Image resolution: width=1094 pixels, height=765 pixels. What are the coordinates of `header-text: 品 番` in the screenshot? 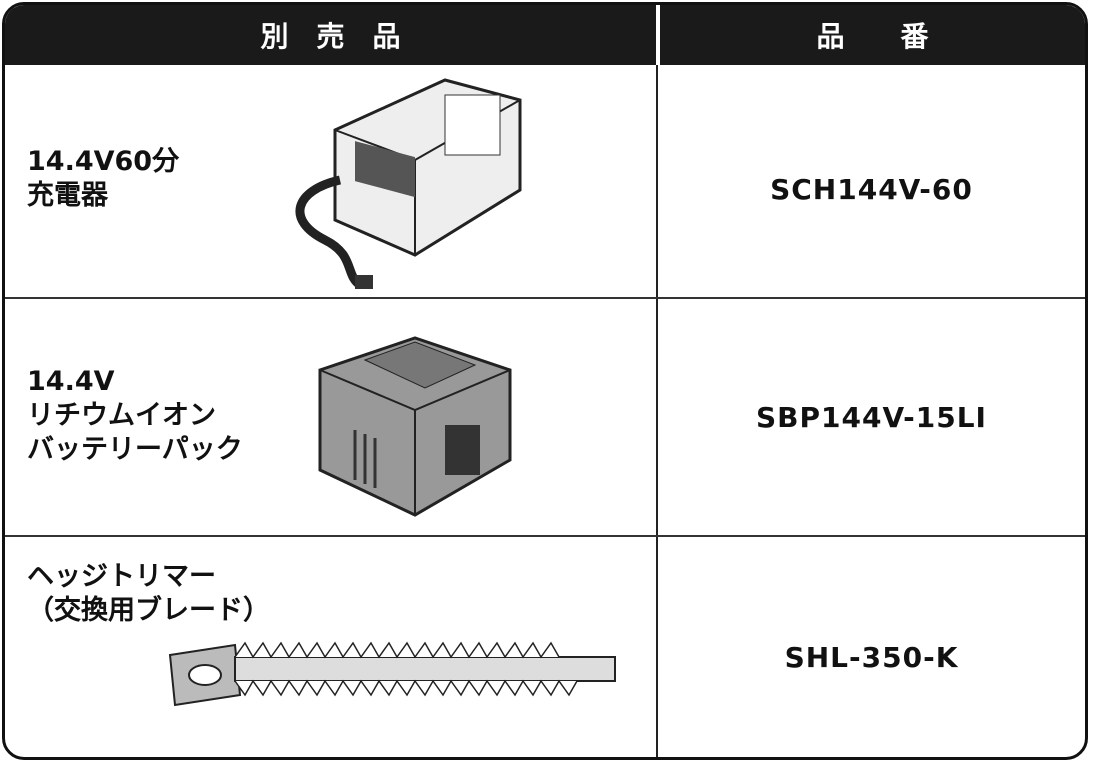 It's located at (872, 36).